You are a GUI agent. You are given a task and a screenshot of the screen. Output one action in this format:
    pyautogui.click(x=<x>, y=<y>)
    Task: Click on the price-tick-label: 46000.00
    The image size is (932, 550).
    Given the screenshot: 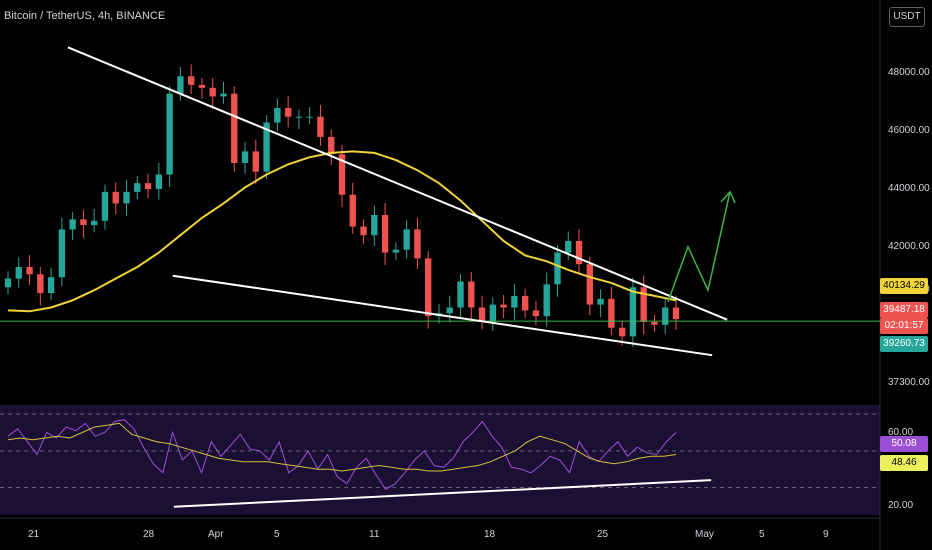 What is the action you would take?
    pyautogui.click(x=909, y=131)
    